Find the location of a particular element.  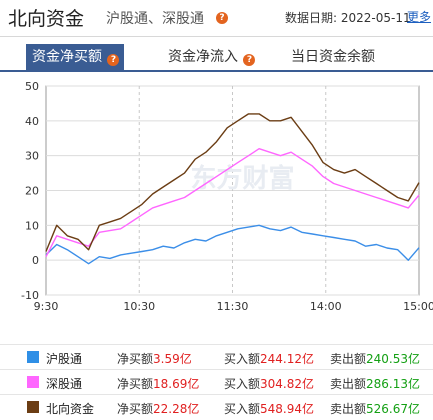

net-buy: 净买额18.69亿 is located at coordinates (158, 384).